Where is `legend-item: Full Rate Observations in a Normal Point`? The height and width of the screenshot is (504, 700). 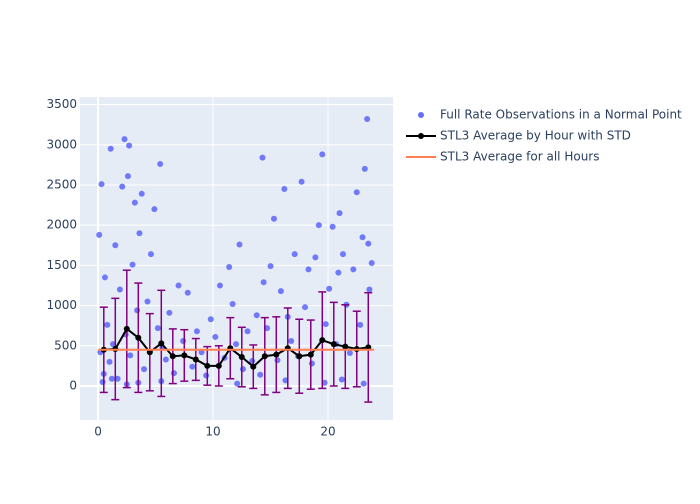 legend-item: Full Rate Observations in a Normal Point is located at coordinates (550, 115).